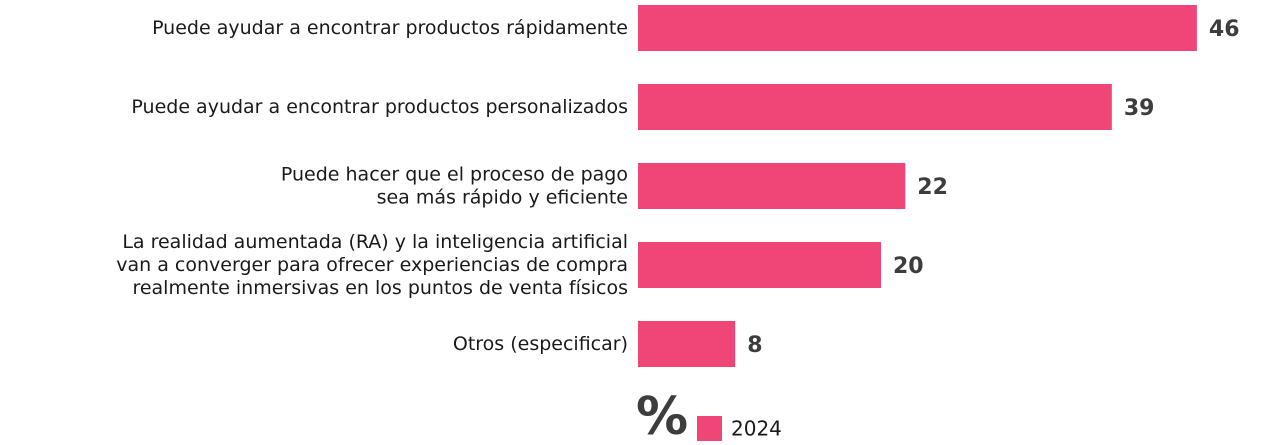 This screenshot has height=445, width=1263. Describe the element at coordinates (932, 187) in the screenshot. I see `value-label: 22` at that location.